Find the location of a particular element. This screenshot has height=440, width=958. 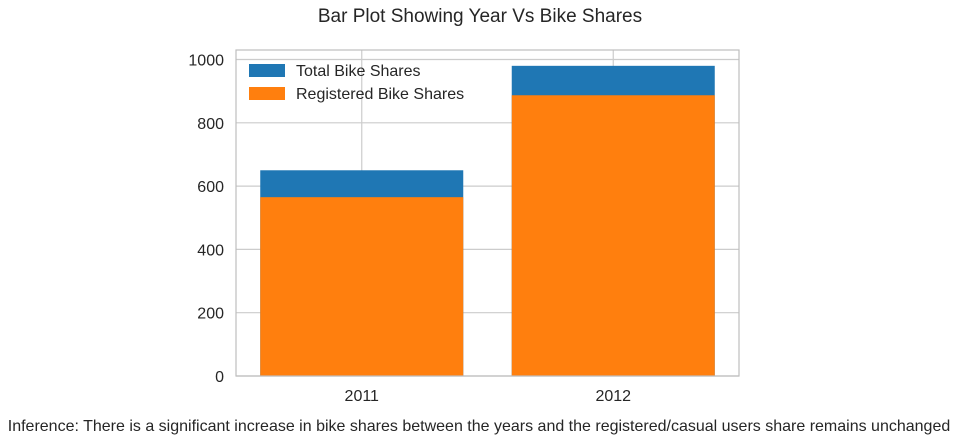

x-tick-label: 2012 is located at coordinates (613, 396).